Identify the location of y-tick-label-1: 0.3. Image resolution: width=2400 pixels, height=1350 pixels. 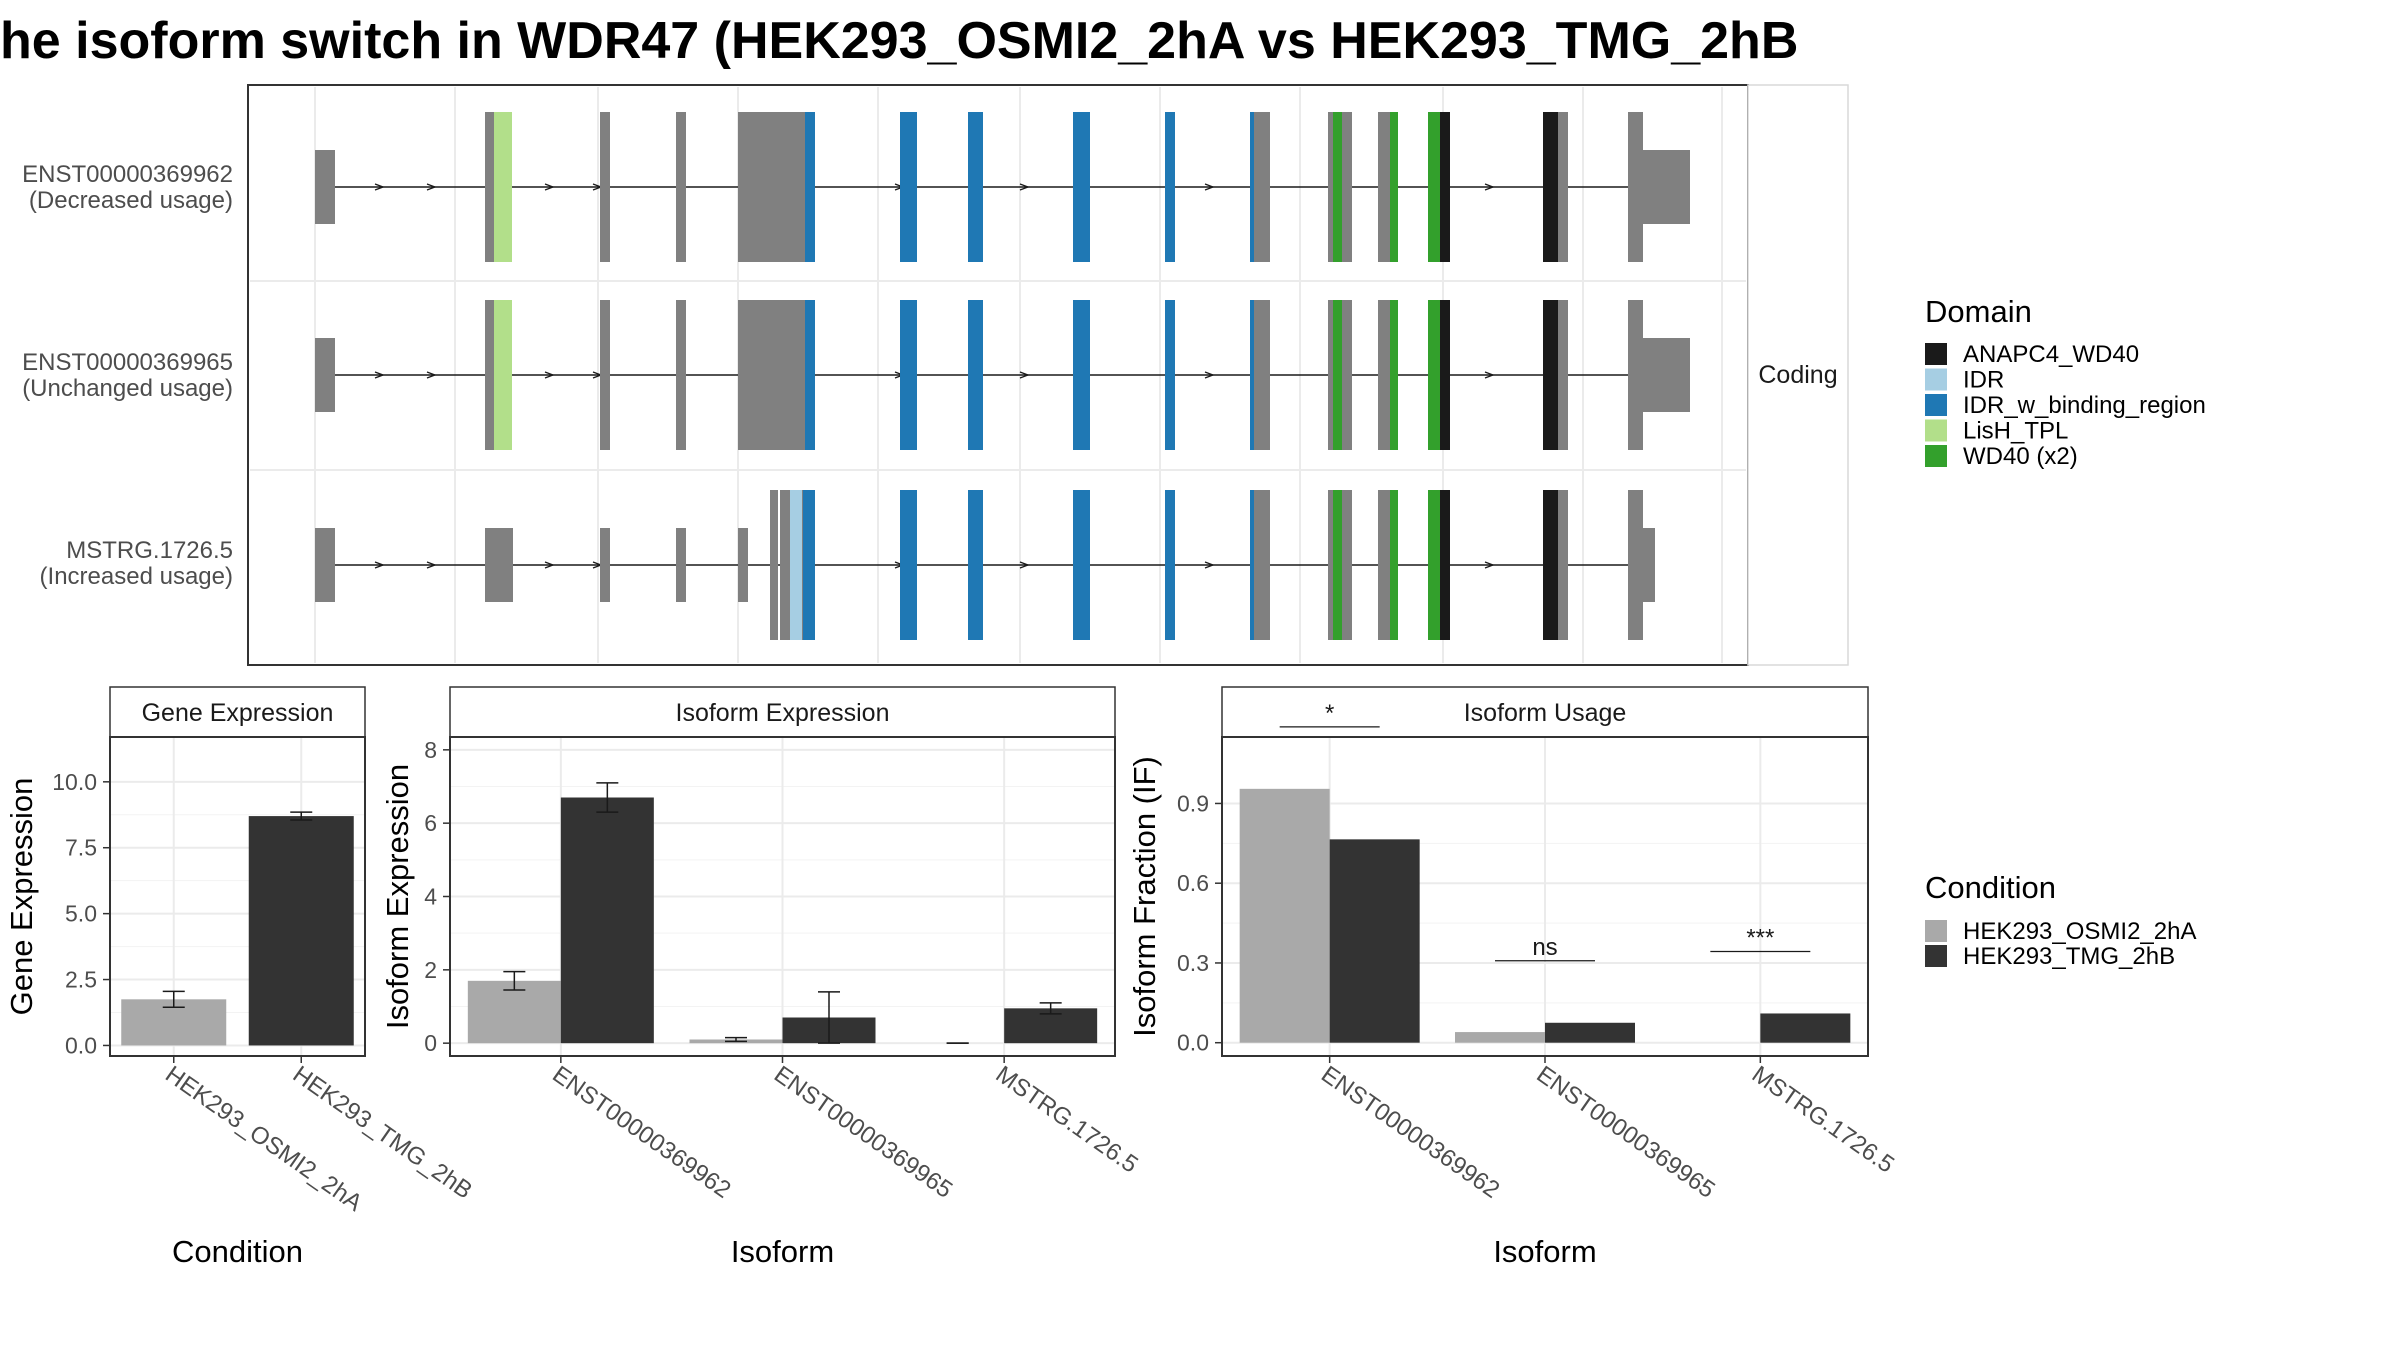
(1193, 963).